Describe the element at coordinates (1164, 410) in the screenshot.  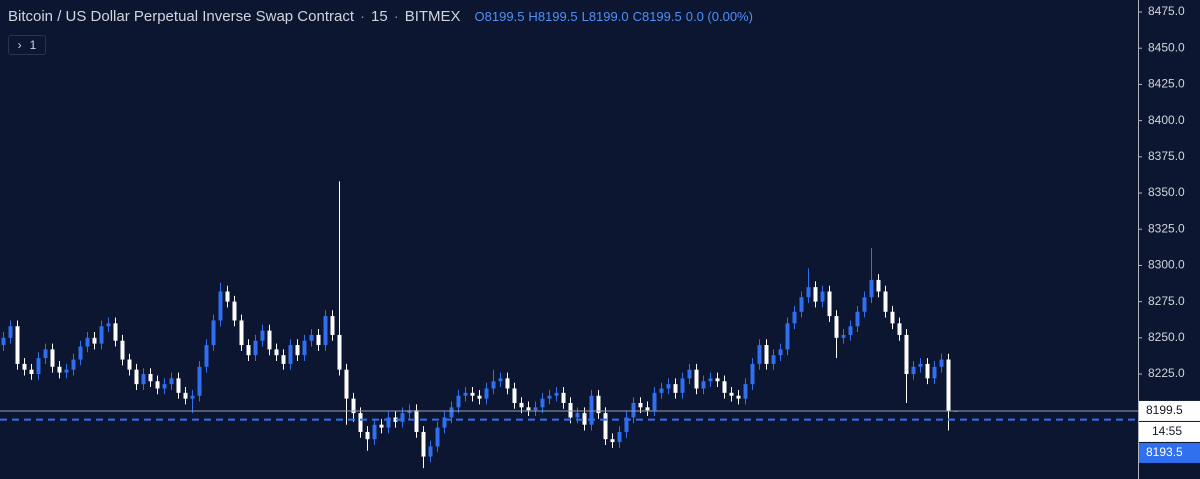
I see `last-price-label: 8199.5` at that location.